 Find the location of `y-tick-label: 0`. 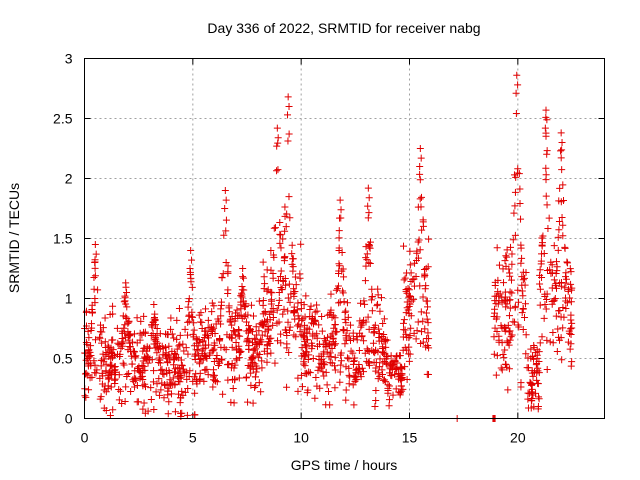

y-tick-label: 0 is located at coordinates (69, 419).